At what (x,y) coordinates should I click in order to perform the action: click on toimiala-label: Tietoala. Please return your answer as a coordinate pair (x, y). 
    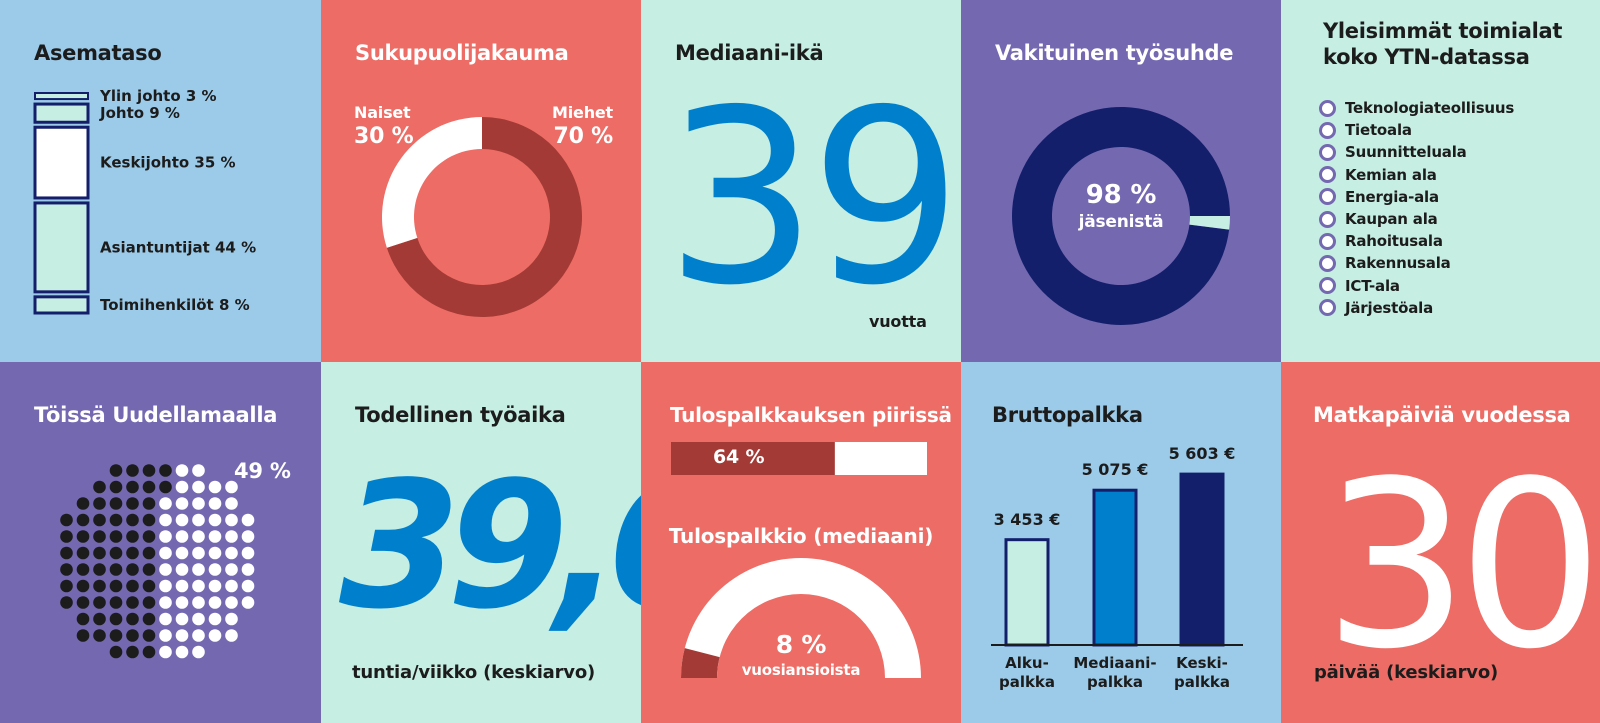
    Looking at the image, I should click on (1378, 130).